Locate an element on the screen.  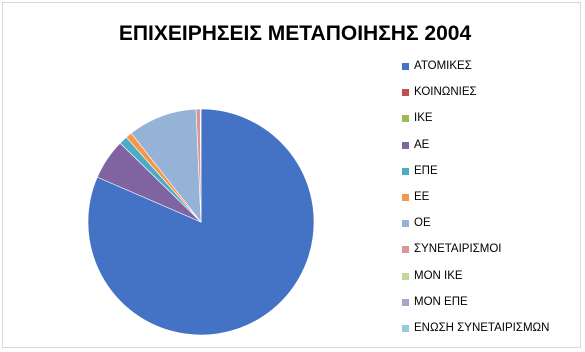
legend-label: ΕΠΕ is located at coordinates (426, 170).